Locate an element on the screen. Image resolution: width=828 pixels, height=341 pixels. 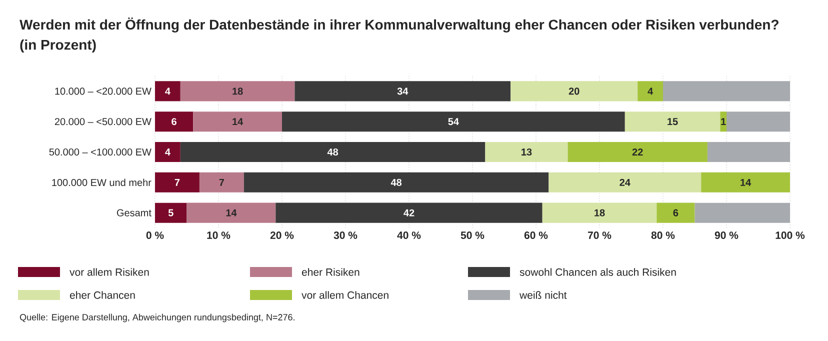
data-label: 22 is located at coordinates (637, 152).